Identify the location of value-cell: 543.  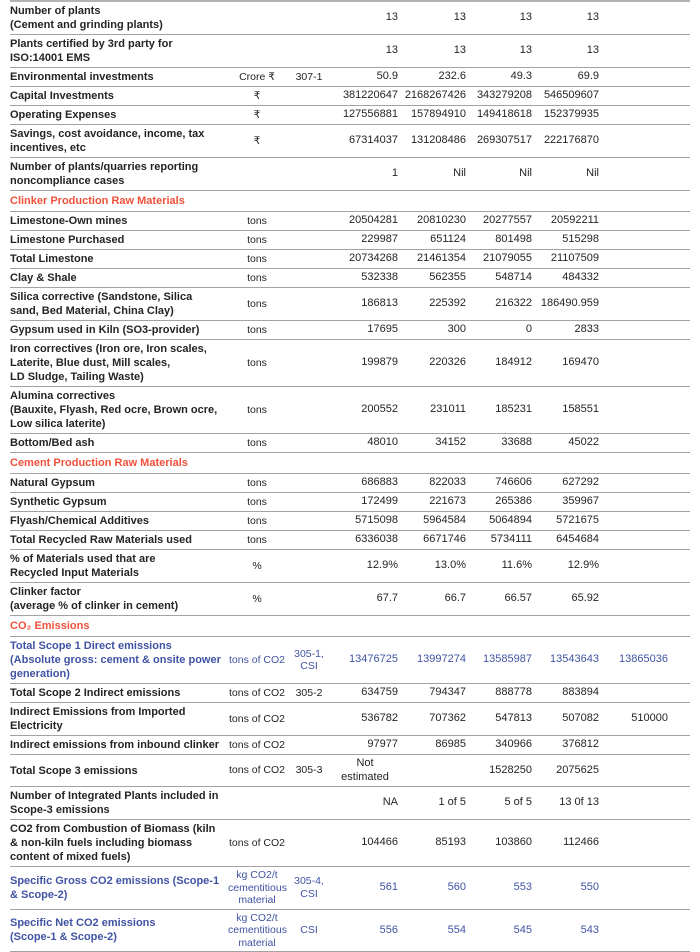
(568, 931).